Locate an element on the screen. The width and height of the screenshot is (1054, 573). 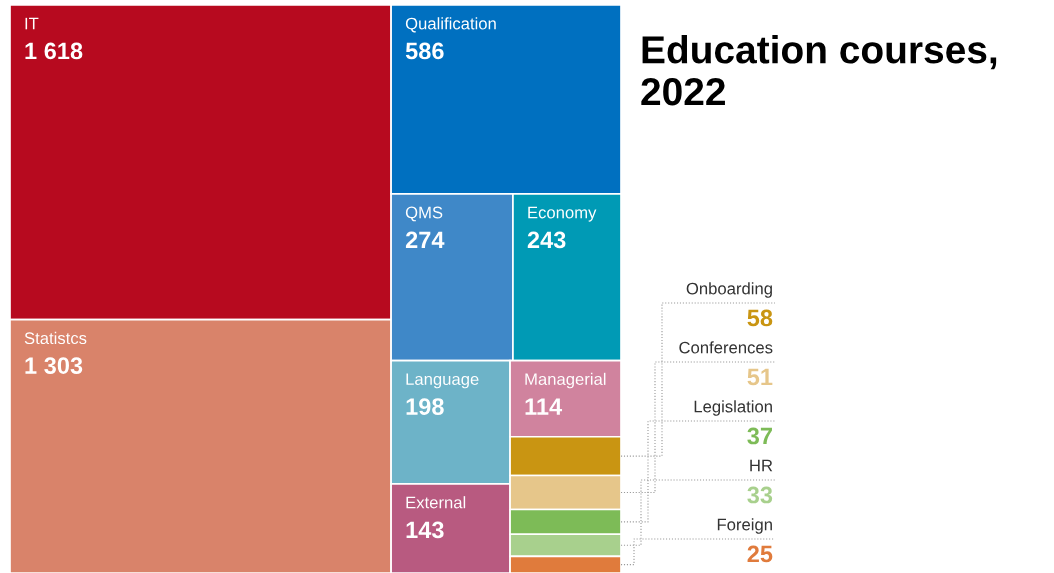
category-label: Onboarding is located at coordinates (729, 290).